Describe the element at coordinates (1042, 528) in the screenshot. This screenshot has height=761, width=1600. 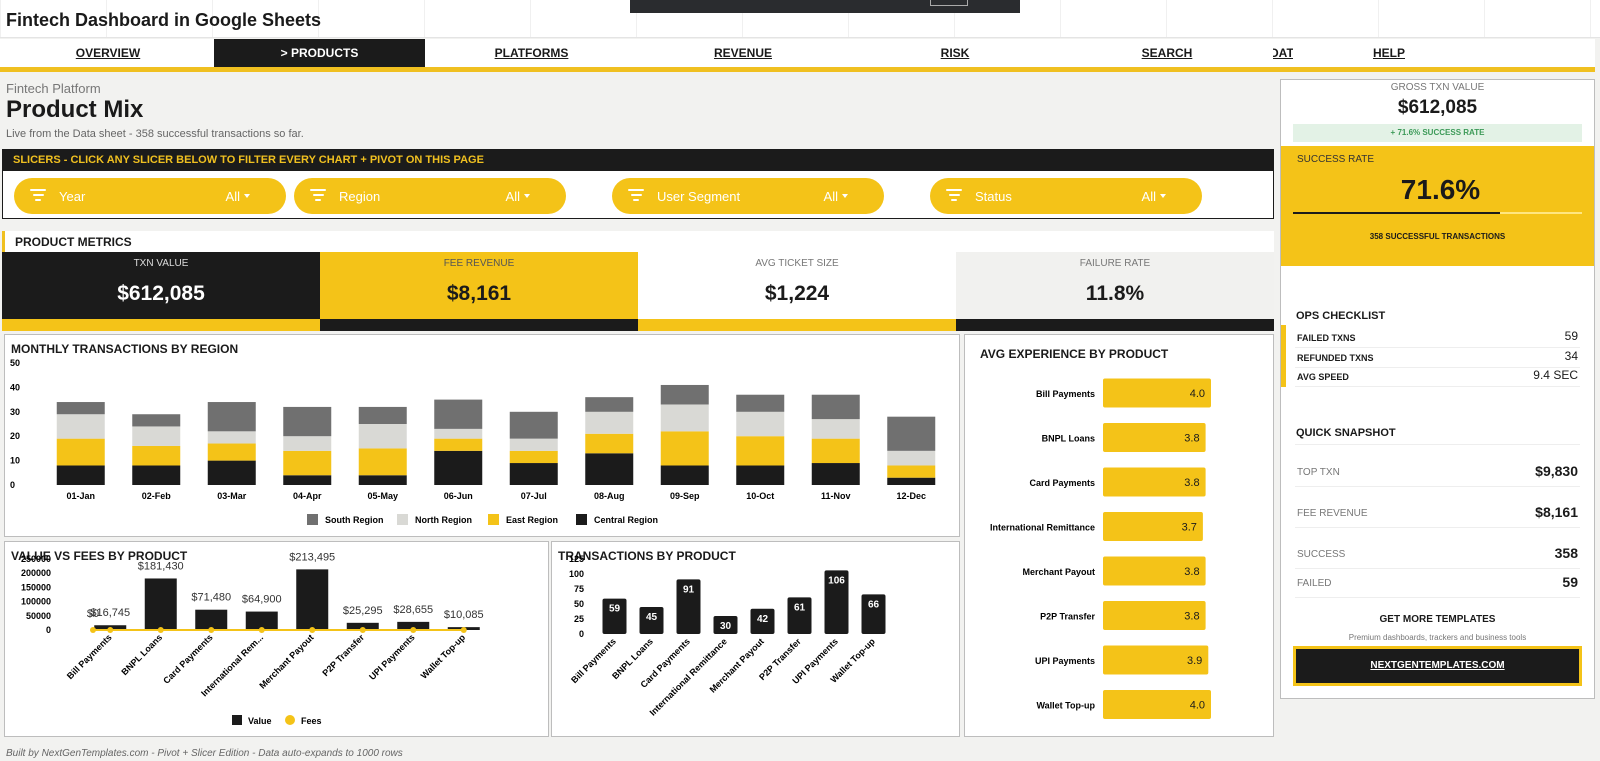
I see `y-category-label: International Remittance` at that location.